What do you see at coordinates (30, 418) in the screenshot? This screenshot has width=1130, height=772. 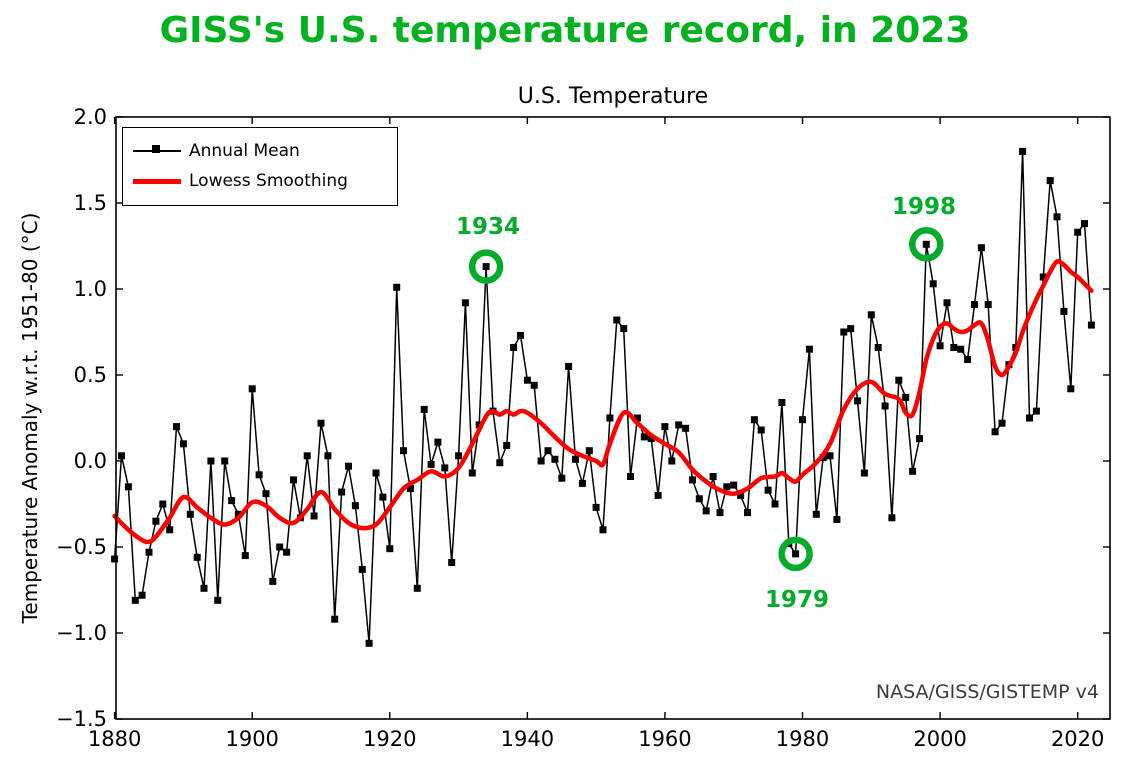 I see `y-axis-label: Temperature Anomaly w.r.t. 1951-80 (°C)` at bounding box center [30, 418].